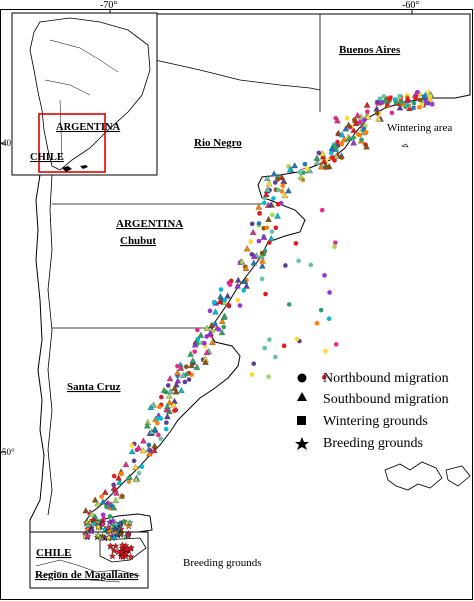  What do you see at coordinates (87, 575) in the screenshot?
I see `label-region-magallanes: Region de Magallanes` at bounding box center [87, 575].